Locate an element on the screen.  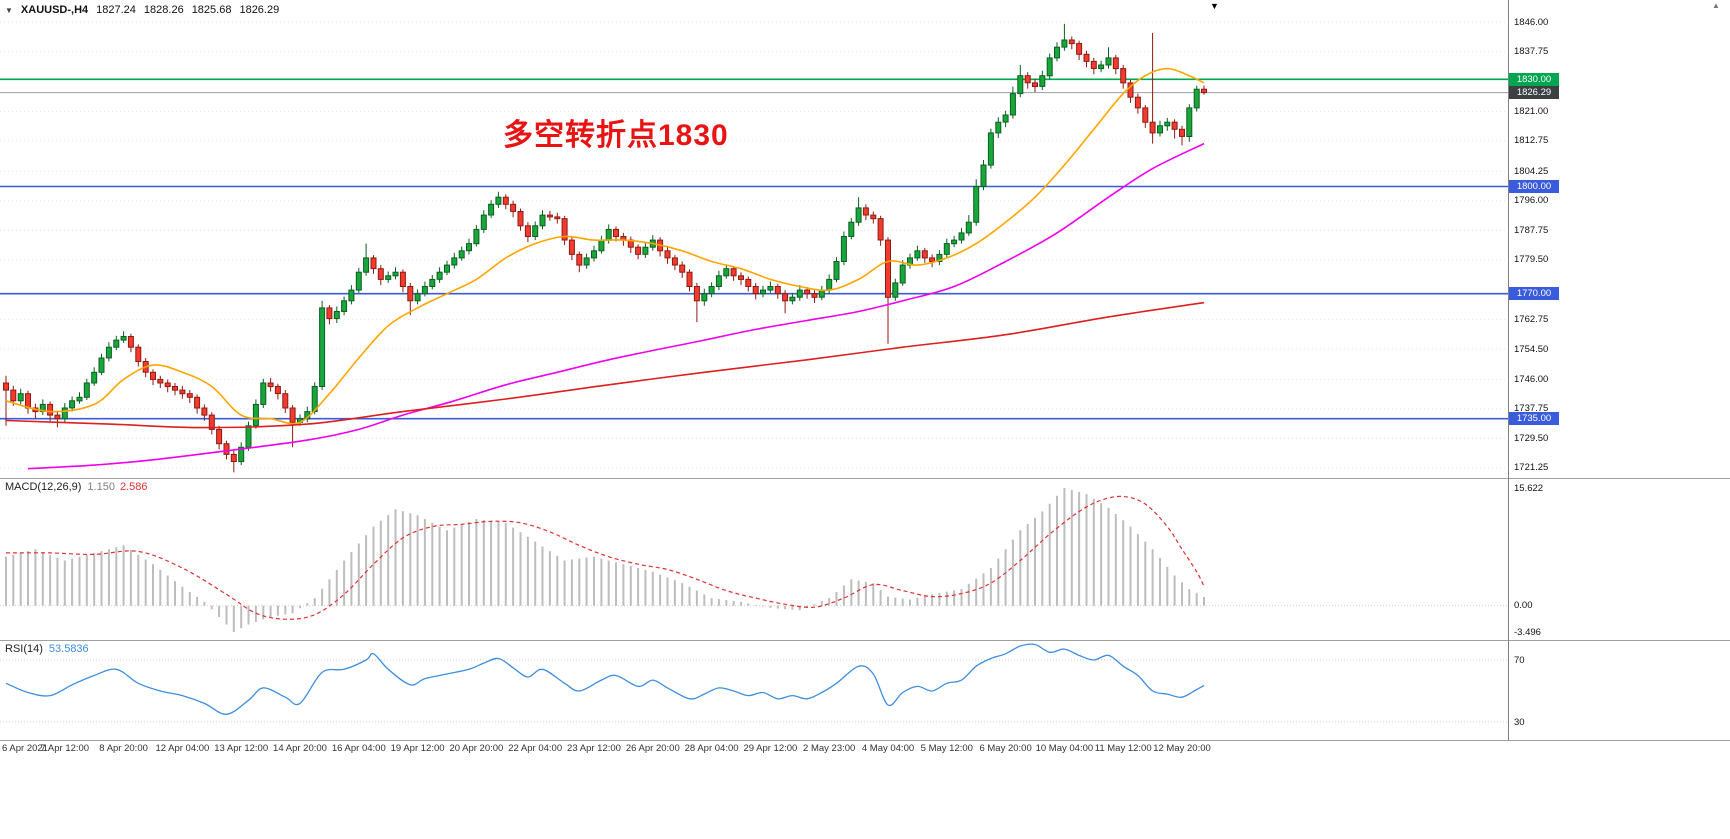
time-axis-label: 11 May 12:00 is located at coordinates (1123, 748).